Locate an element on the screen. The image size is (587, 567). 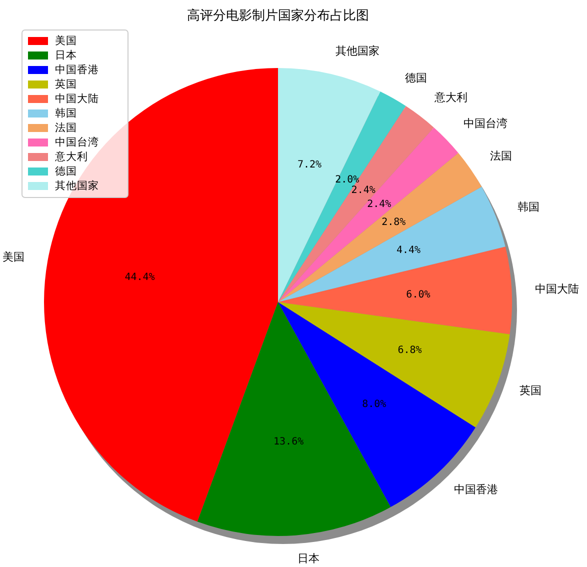
slice-label: 其他国家 is located at coordinates (358, 51).